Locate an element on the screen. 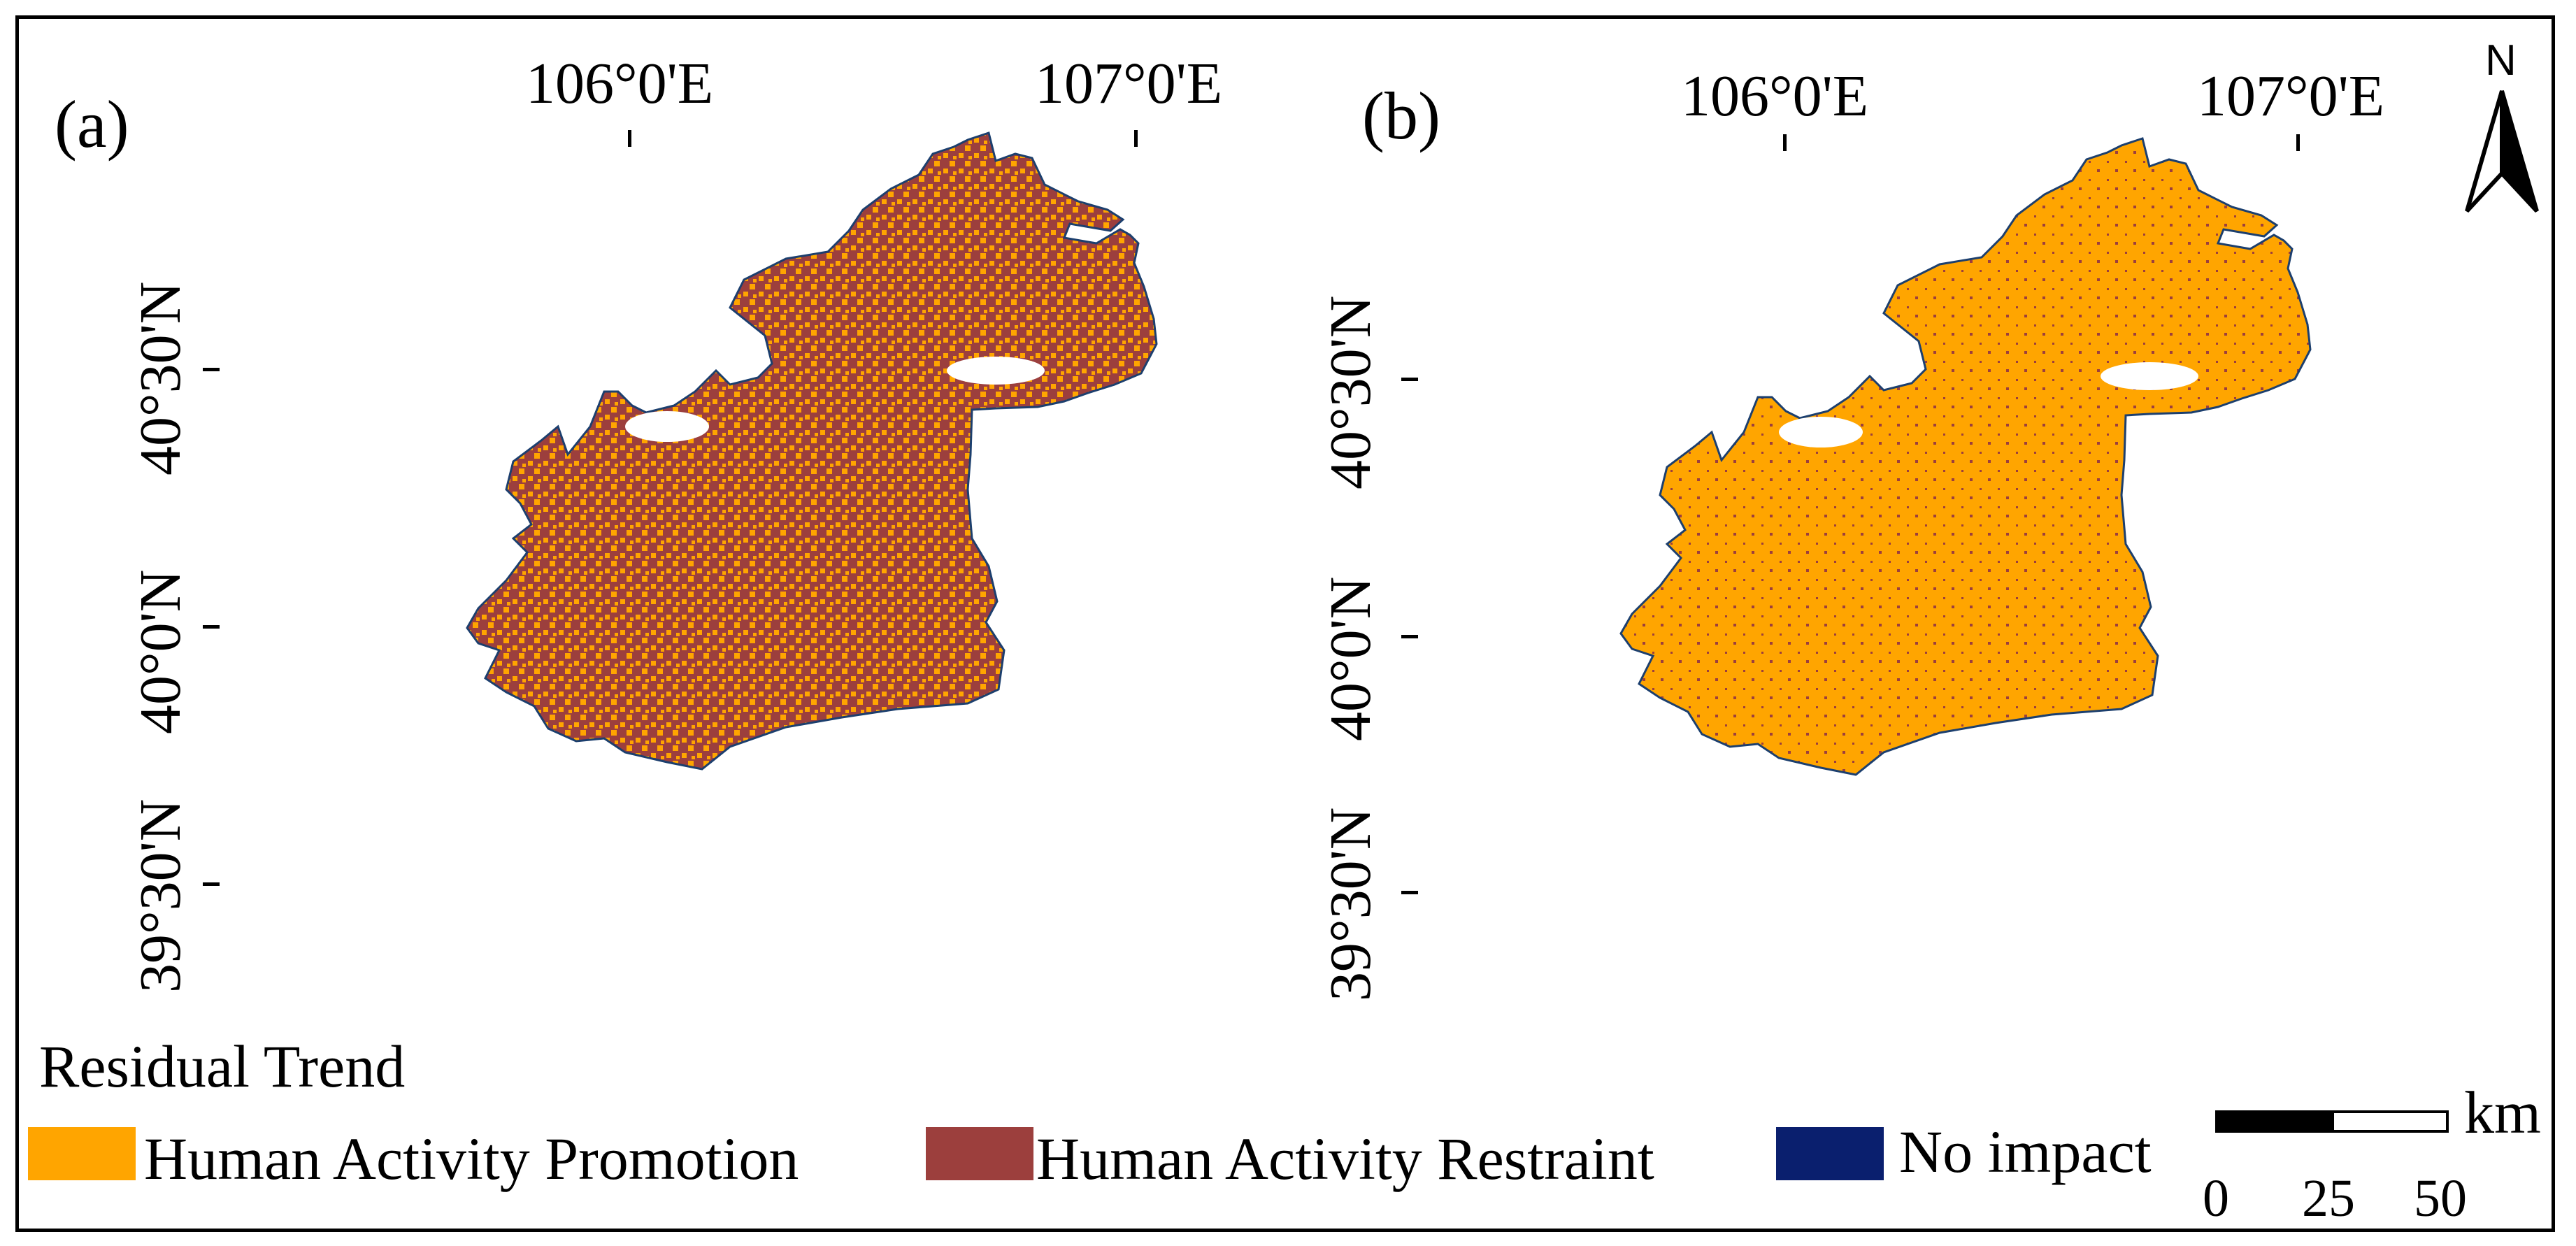 The width and height of the screenshot is (2576, 1246). scale-bar-unit: km is located at coordinates (2502, 1112).